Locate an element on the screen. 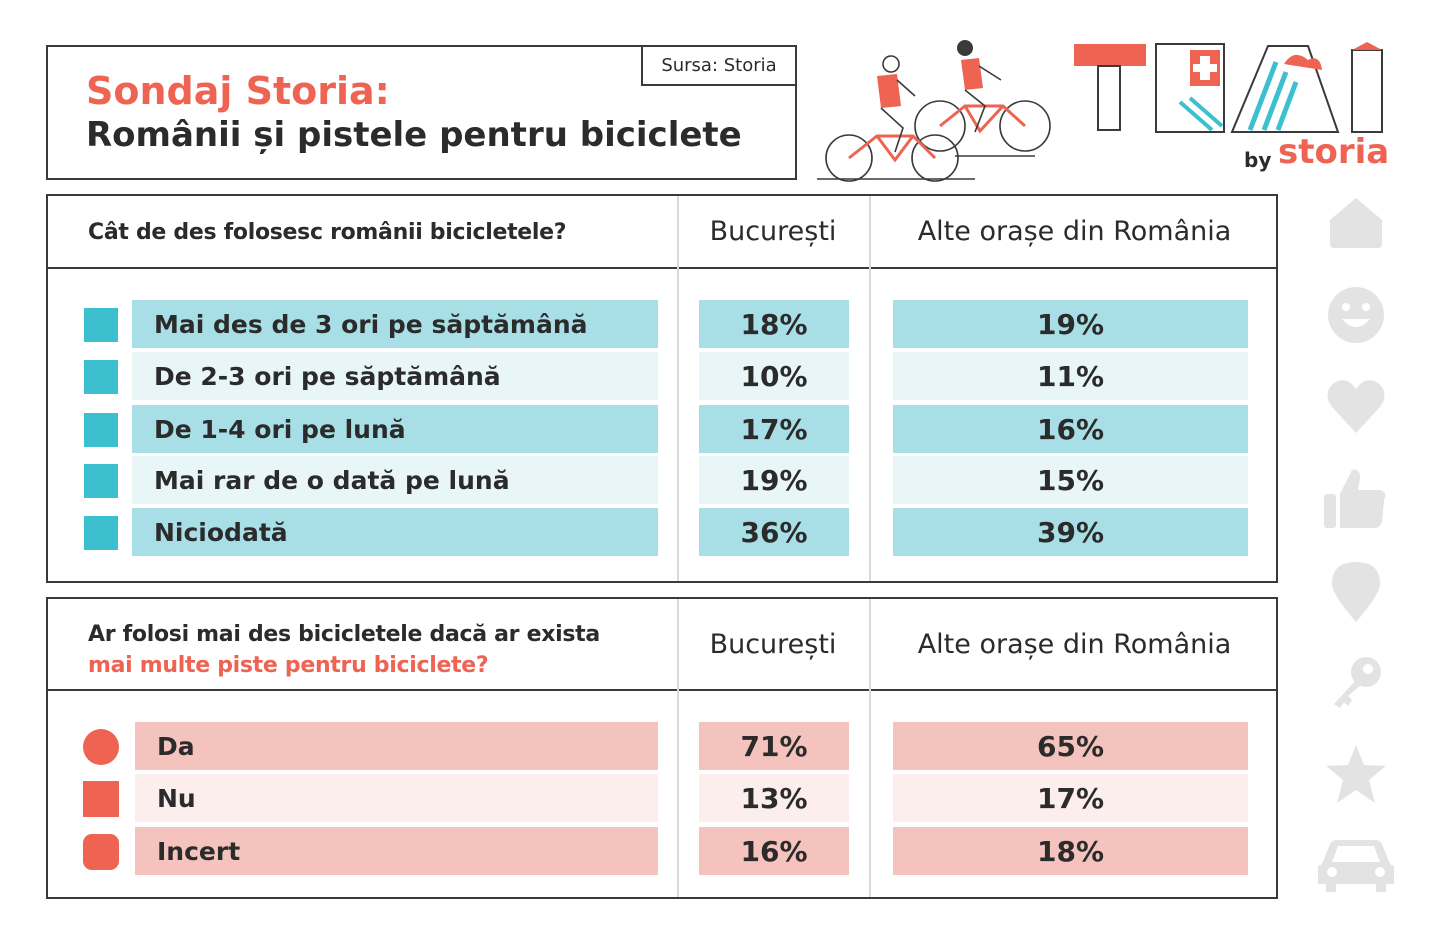 This screenshot has height=943, width=1433. heart-icon is located at coordinates (1356, 406).